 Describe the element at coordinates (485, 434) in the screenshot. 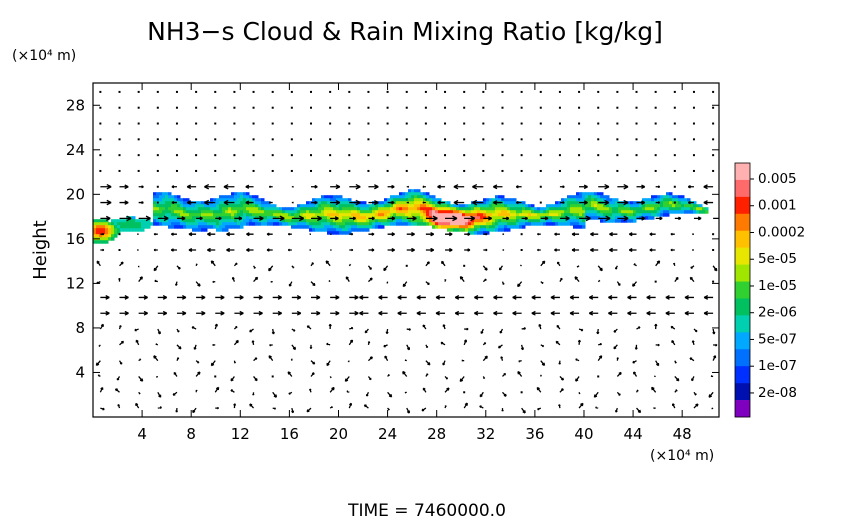

I see `x-tick-label: 32` at that location.